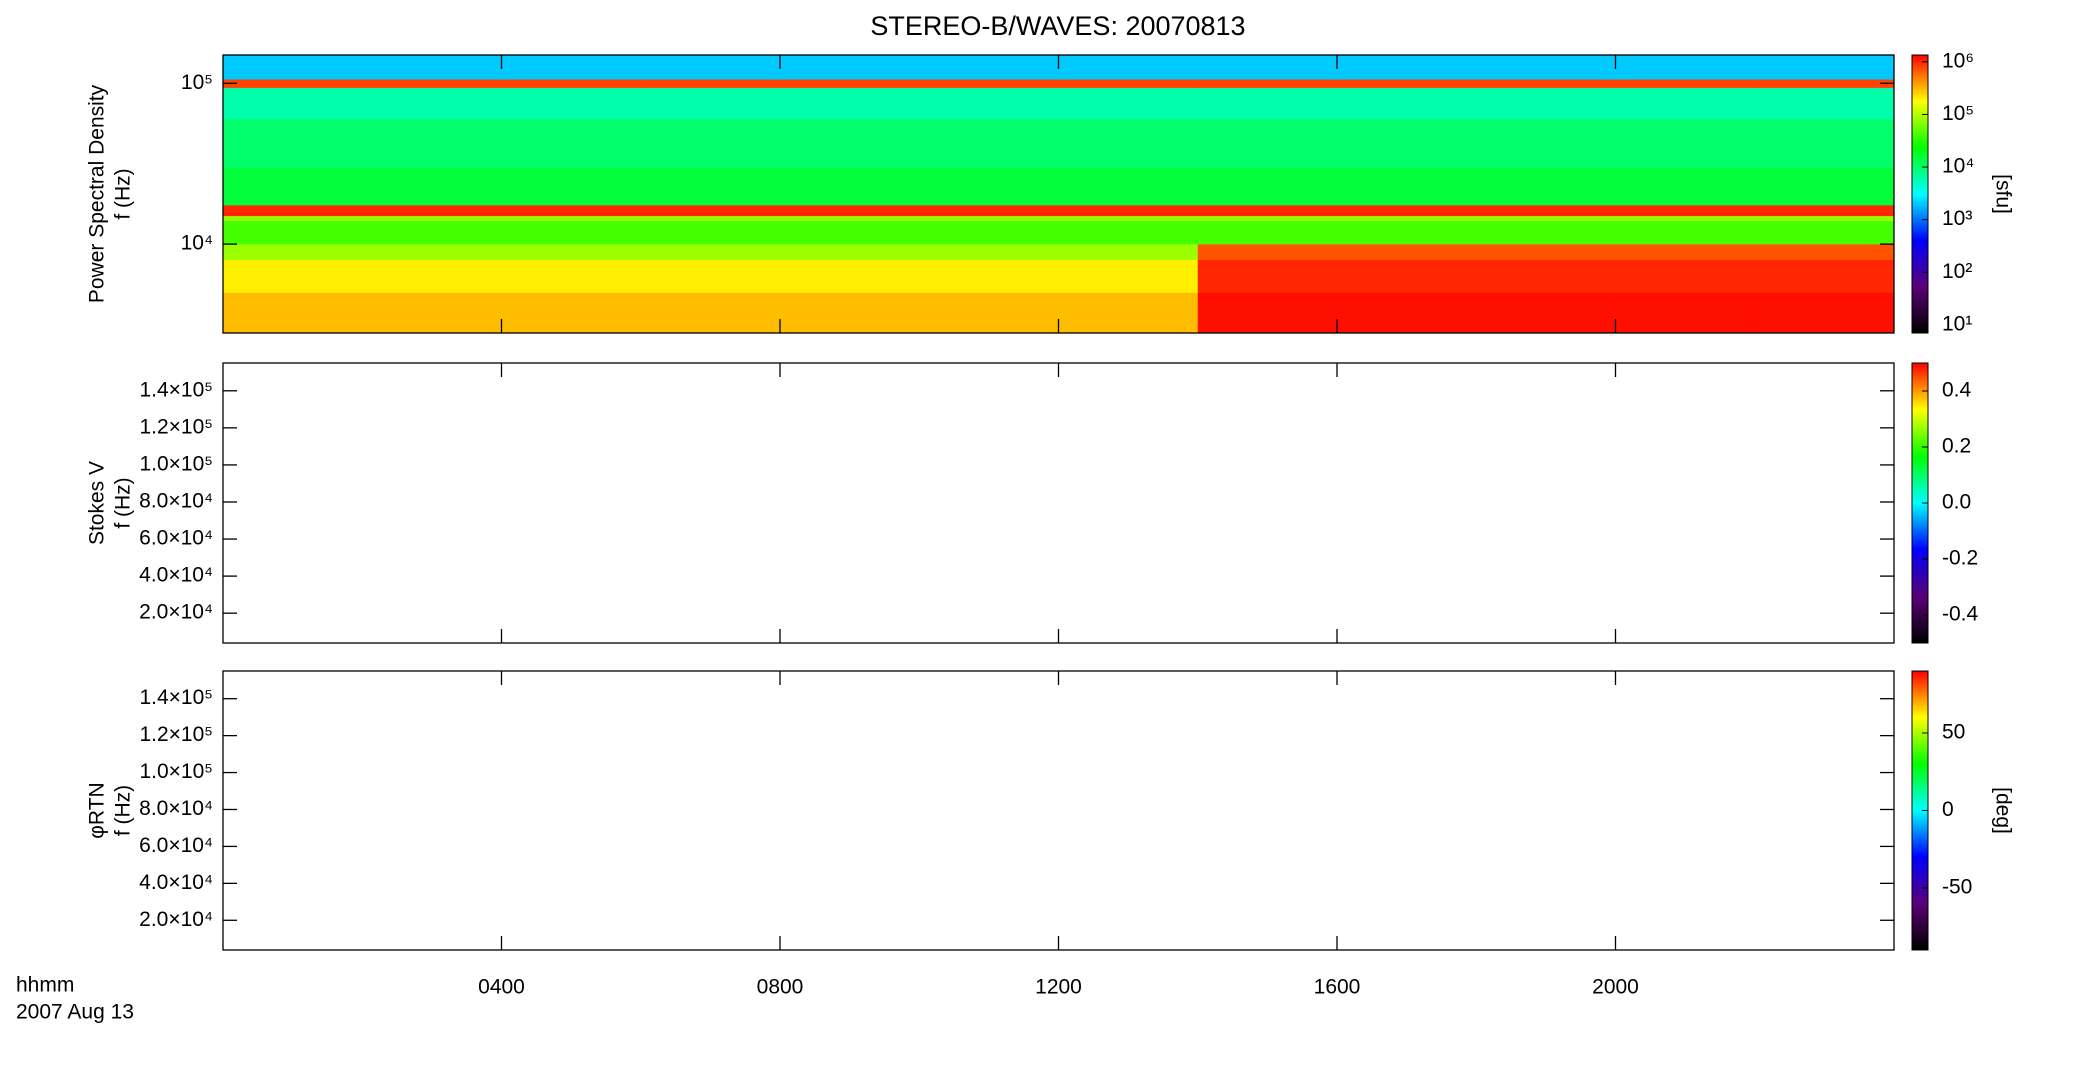 The height and width of the screenshot is (1080, 2096). Describe the element at coordinates (1958, 113) in the screenshot. I see `colorbar-tick-label: 10⁵` at that location.